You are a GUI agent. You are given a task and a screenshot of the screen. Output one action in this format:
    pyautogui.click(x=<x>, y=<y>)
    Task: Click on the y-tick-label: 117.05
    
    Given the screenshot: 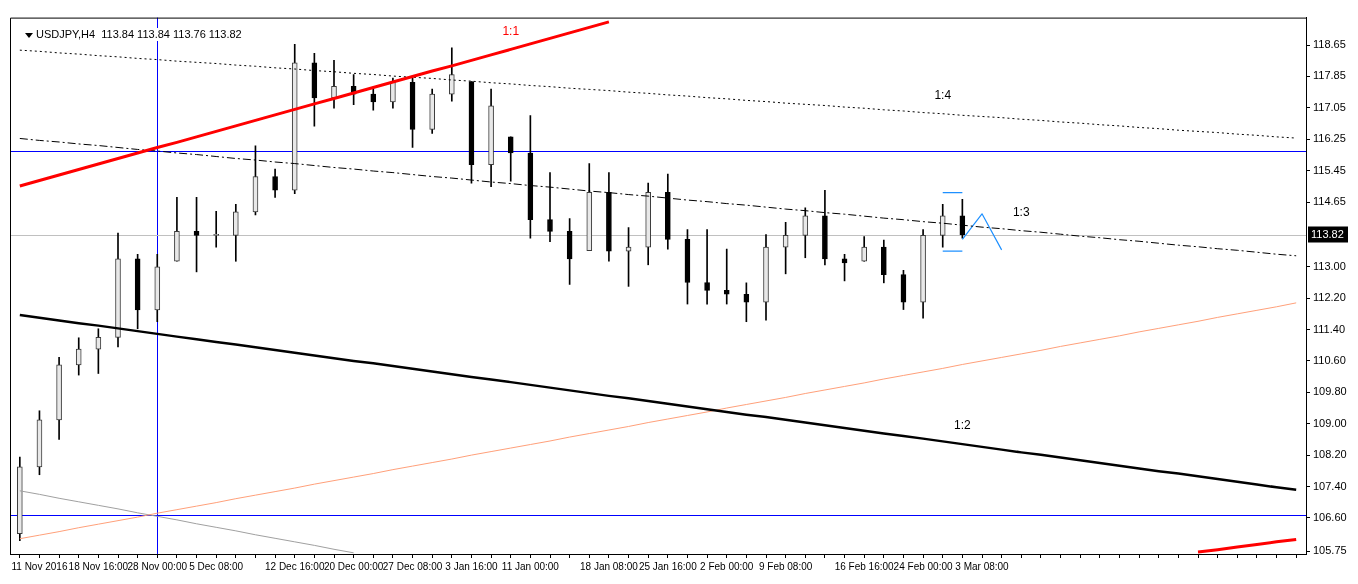 What is the action you would take?
    pyautogui.click(x=1329, y=106)
    